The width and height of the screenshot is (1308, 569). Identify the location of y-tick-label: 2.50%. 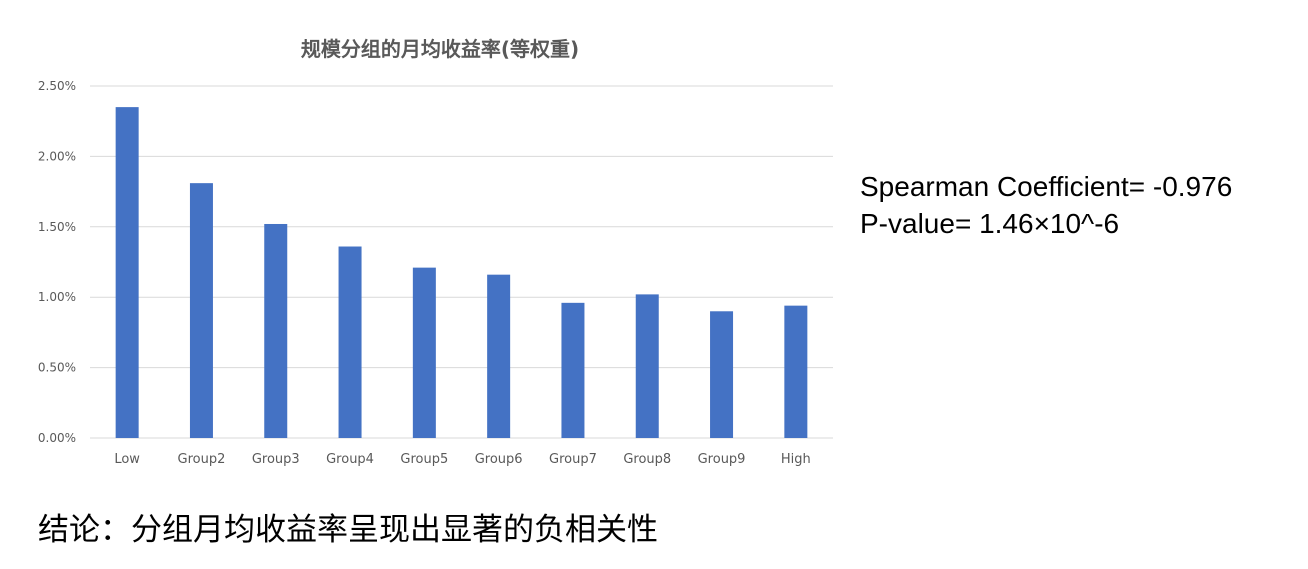
(57, 86).